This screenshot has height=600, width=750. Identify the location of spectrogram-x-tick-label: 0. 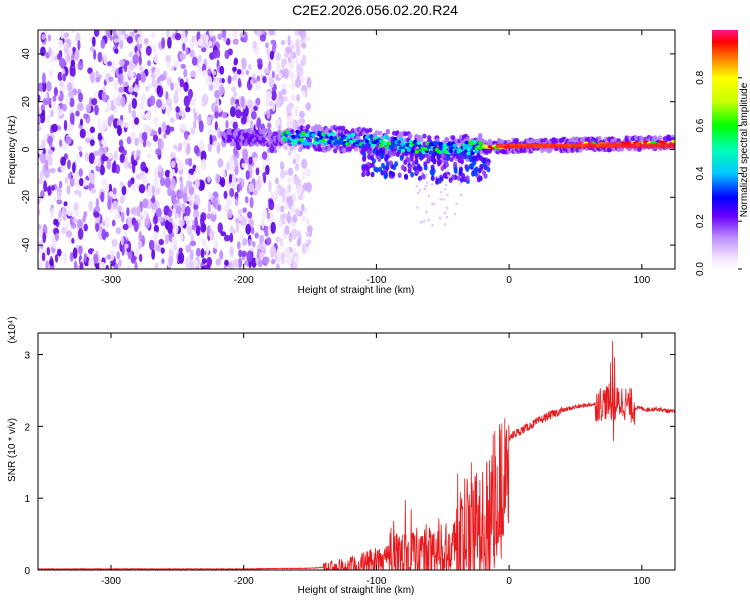
(509, 280).